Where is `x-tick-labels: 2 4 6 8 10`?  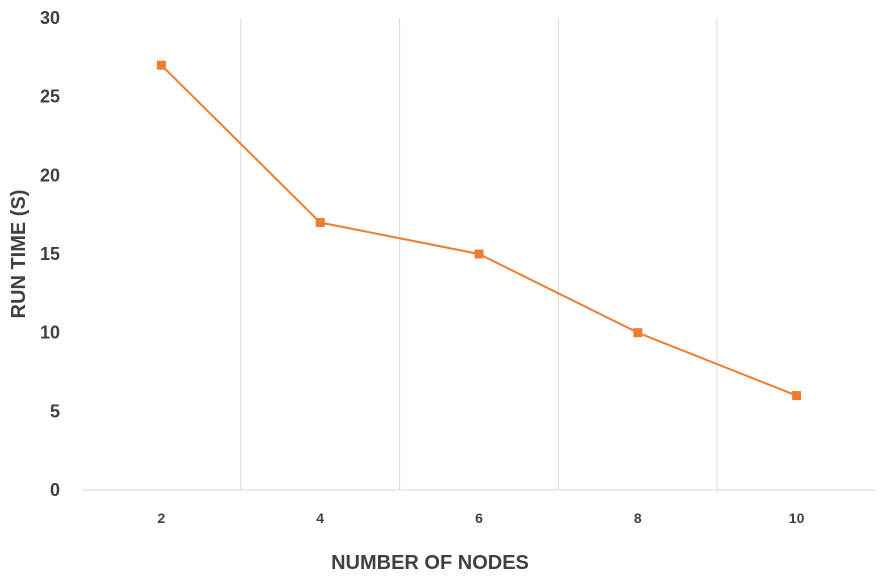 x-tick-labels: 2 4 6 8 10 is located at coordinates (481, 518).